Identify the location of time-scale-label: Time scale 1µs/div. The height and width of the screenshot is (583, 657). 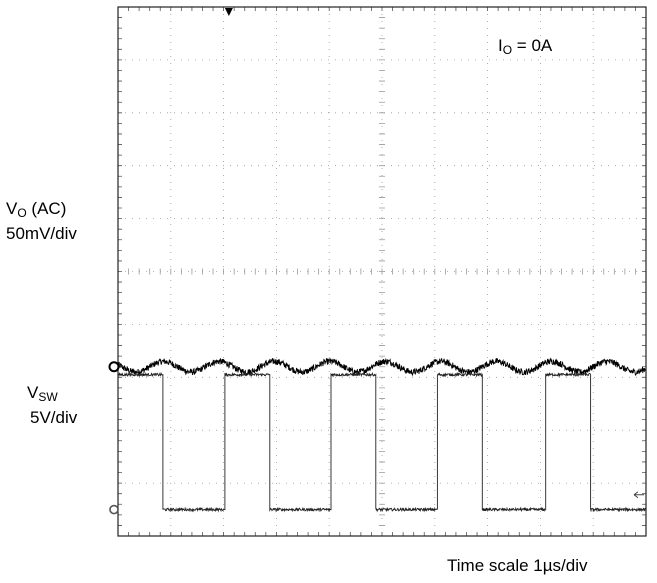
(517, 565).